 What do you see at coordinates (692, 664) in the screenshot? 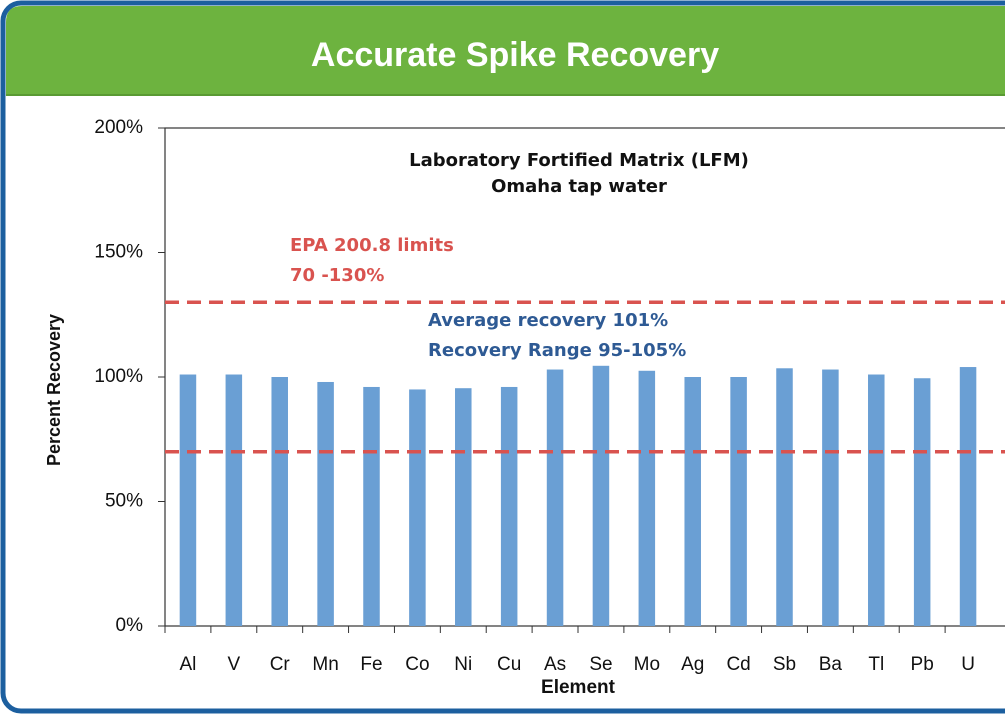
I see `x-tick-label: Ag` at bounding box center [692, 664].